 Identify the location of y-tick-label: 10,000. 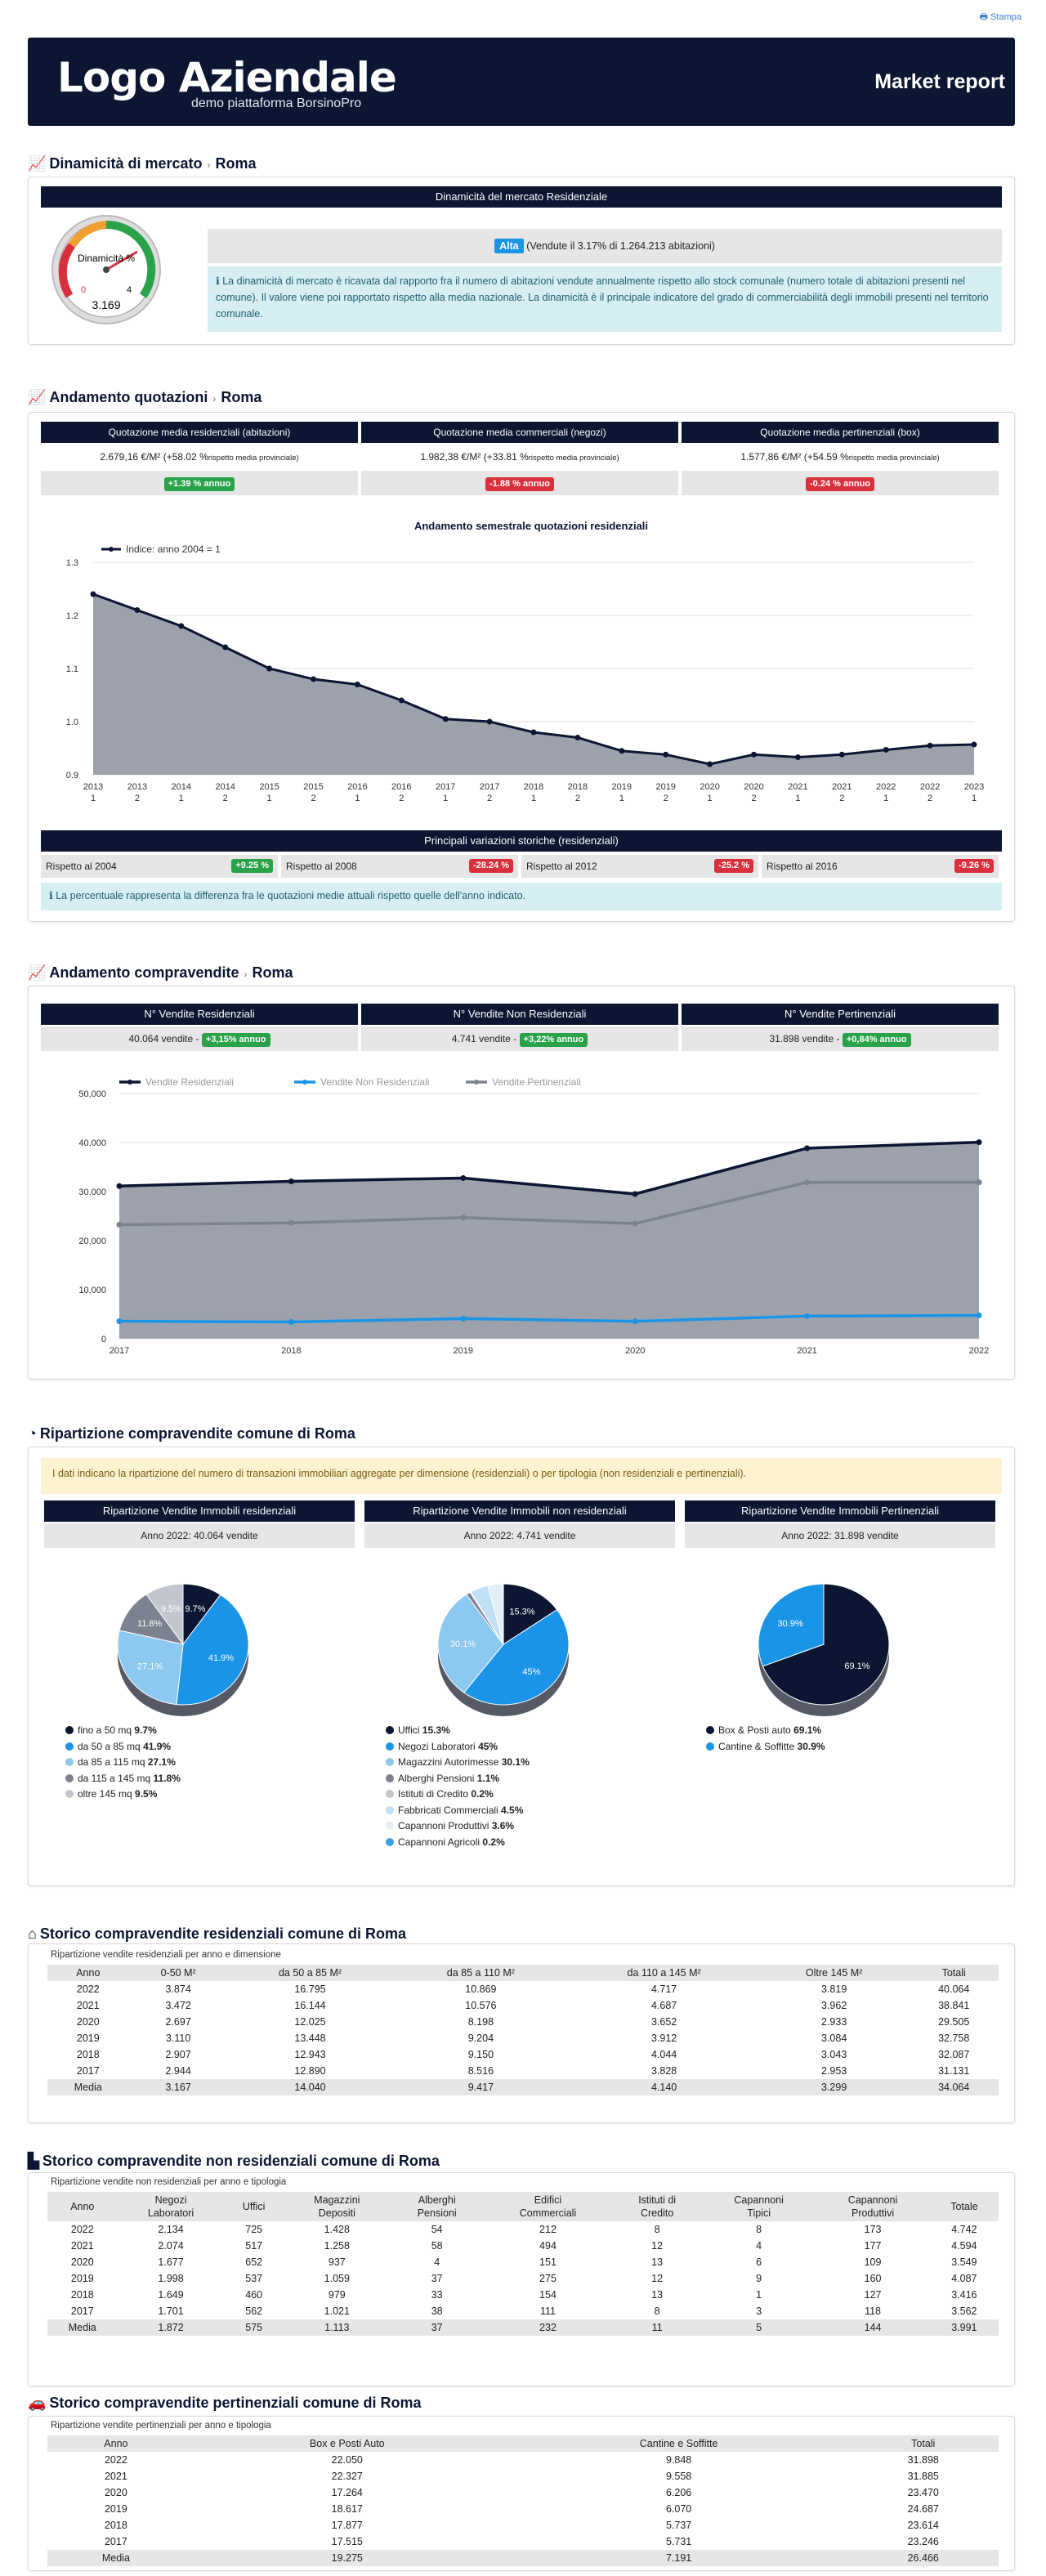
(92, 1290).